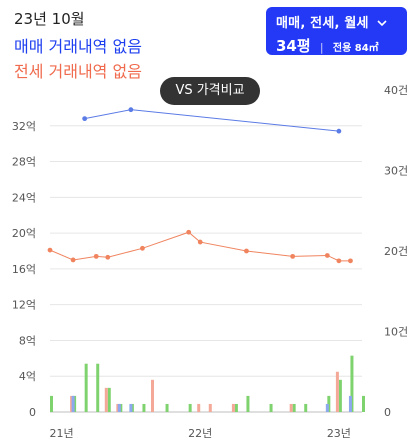 This screenshot has height=441, width=416. What do you see at coordinates (78, 46) in the screenshot?
I see `sale-status-text: 매매 거래내역 없음` at bounding box center [78, 46].